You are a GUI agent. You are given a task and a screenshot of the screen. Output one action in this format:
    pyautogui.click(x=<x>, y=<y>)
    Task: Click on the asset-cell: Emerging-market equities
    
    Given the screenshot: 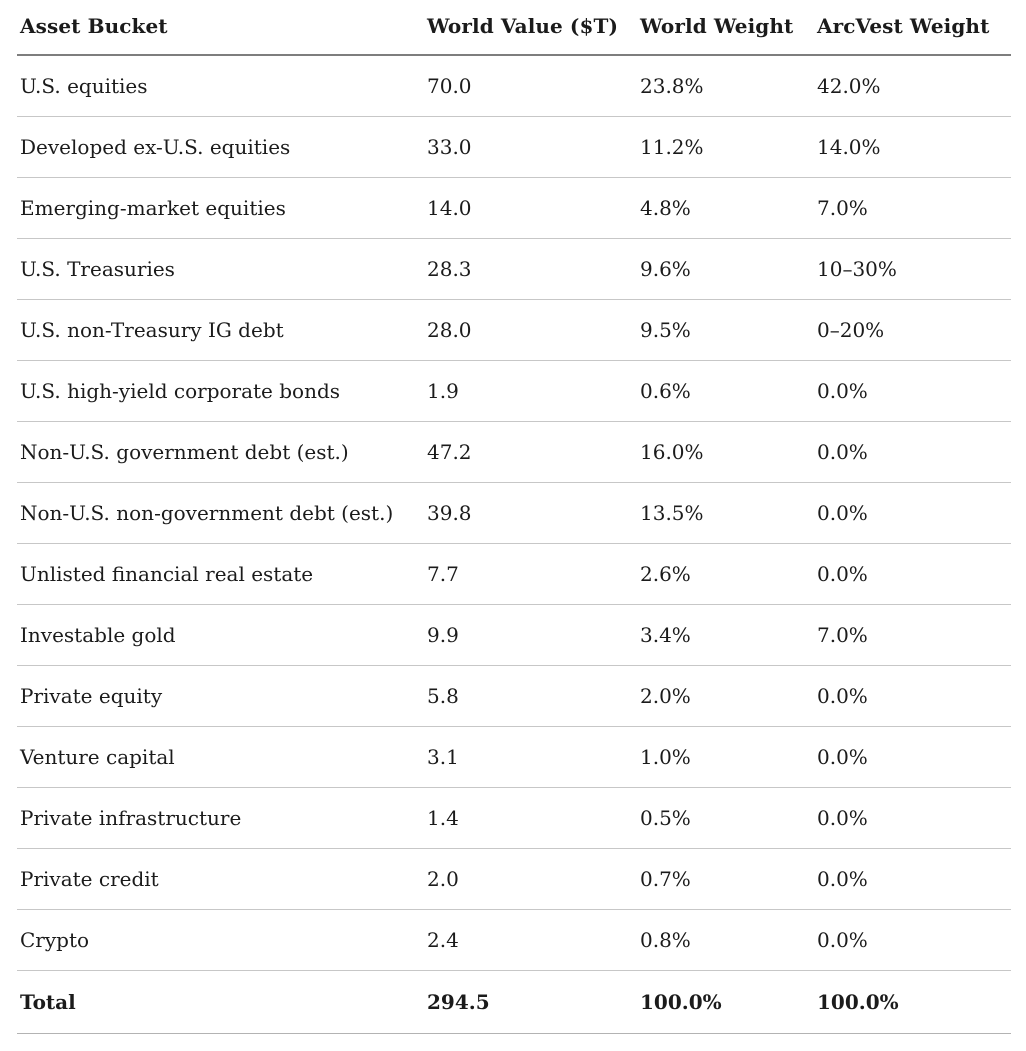 What is the action you would take?
    pyautogui.click(x=222, y=208)
    